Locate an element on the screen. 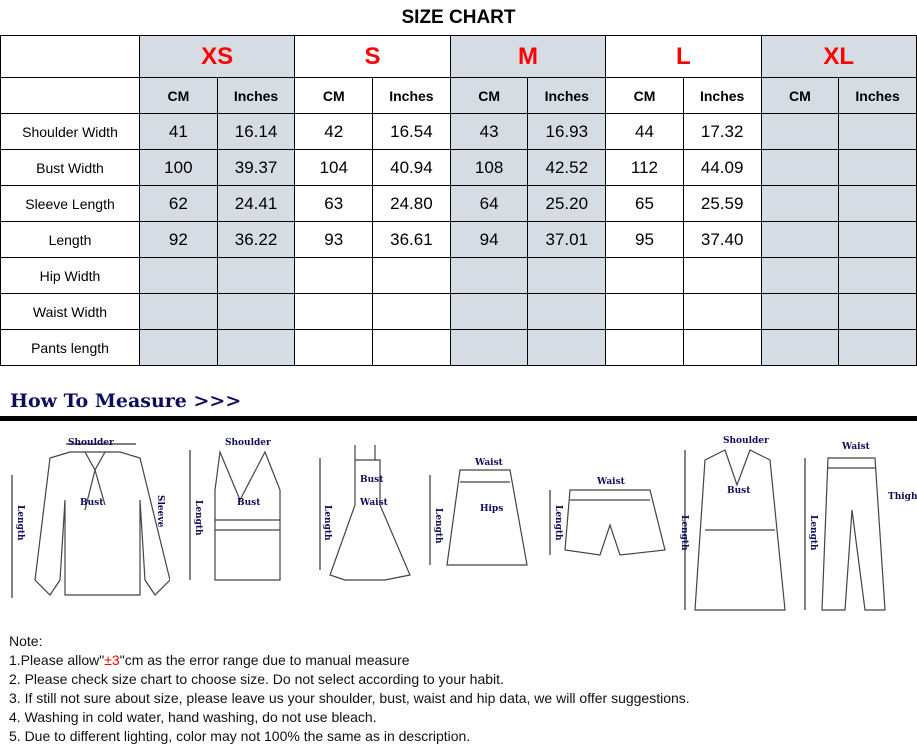  size-chart-title: SIZE CHART is located at coordinates (458, 17).